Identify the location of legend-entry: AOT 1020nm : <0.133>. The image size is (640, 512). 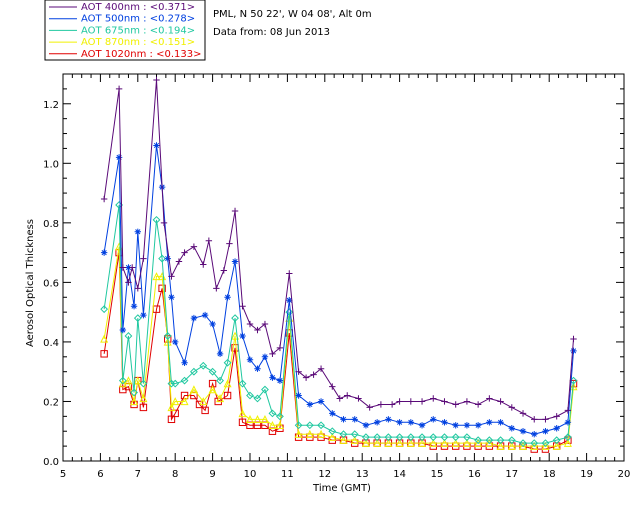
(141, 54).